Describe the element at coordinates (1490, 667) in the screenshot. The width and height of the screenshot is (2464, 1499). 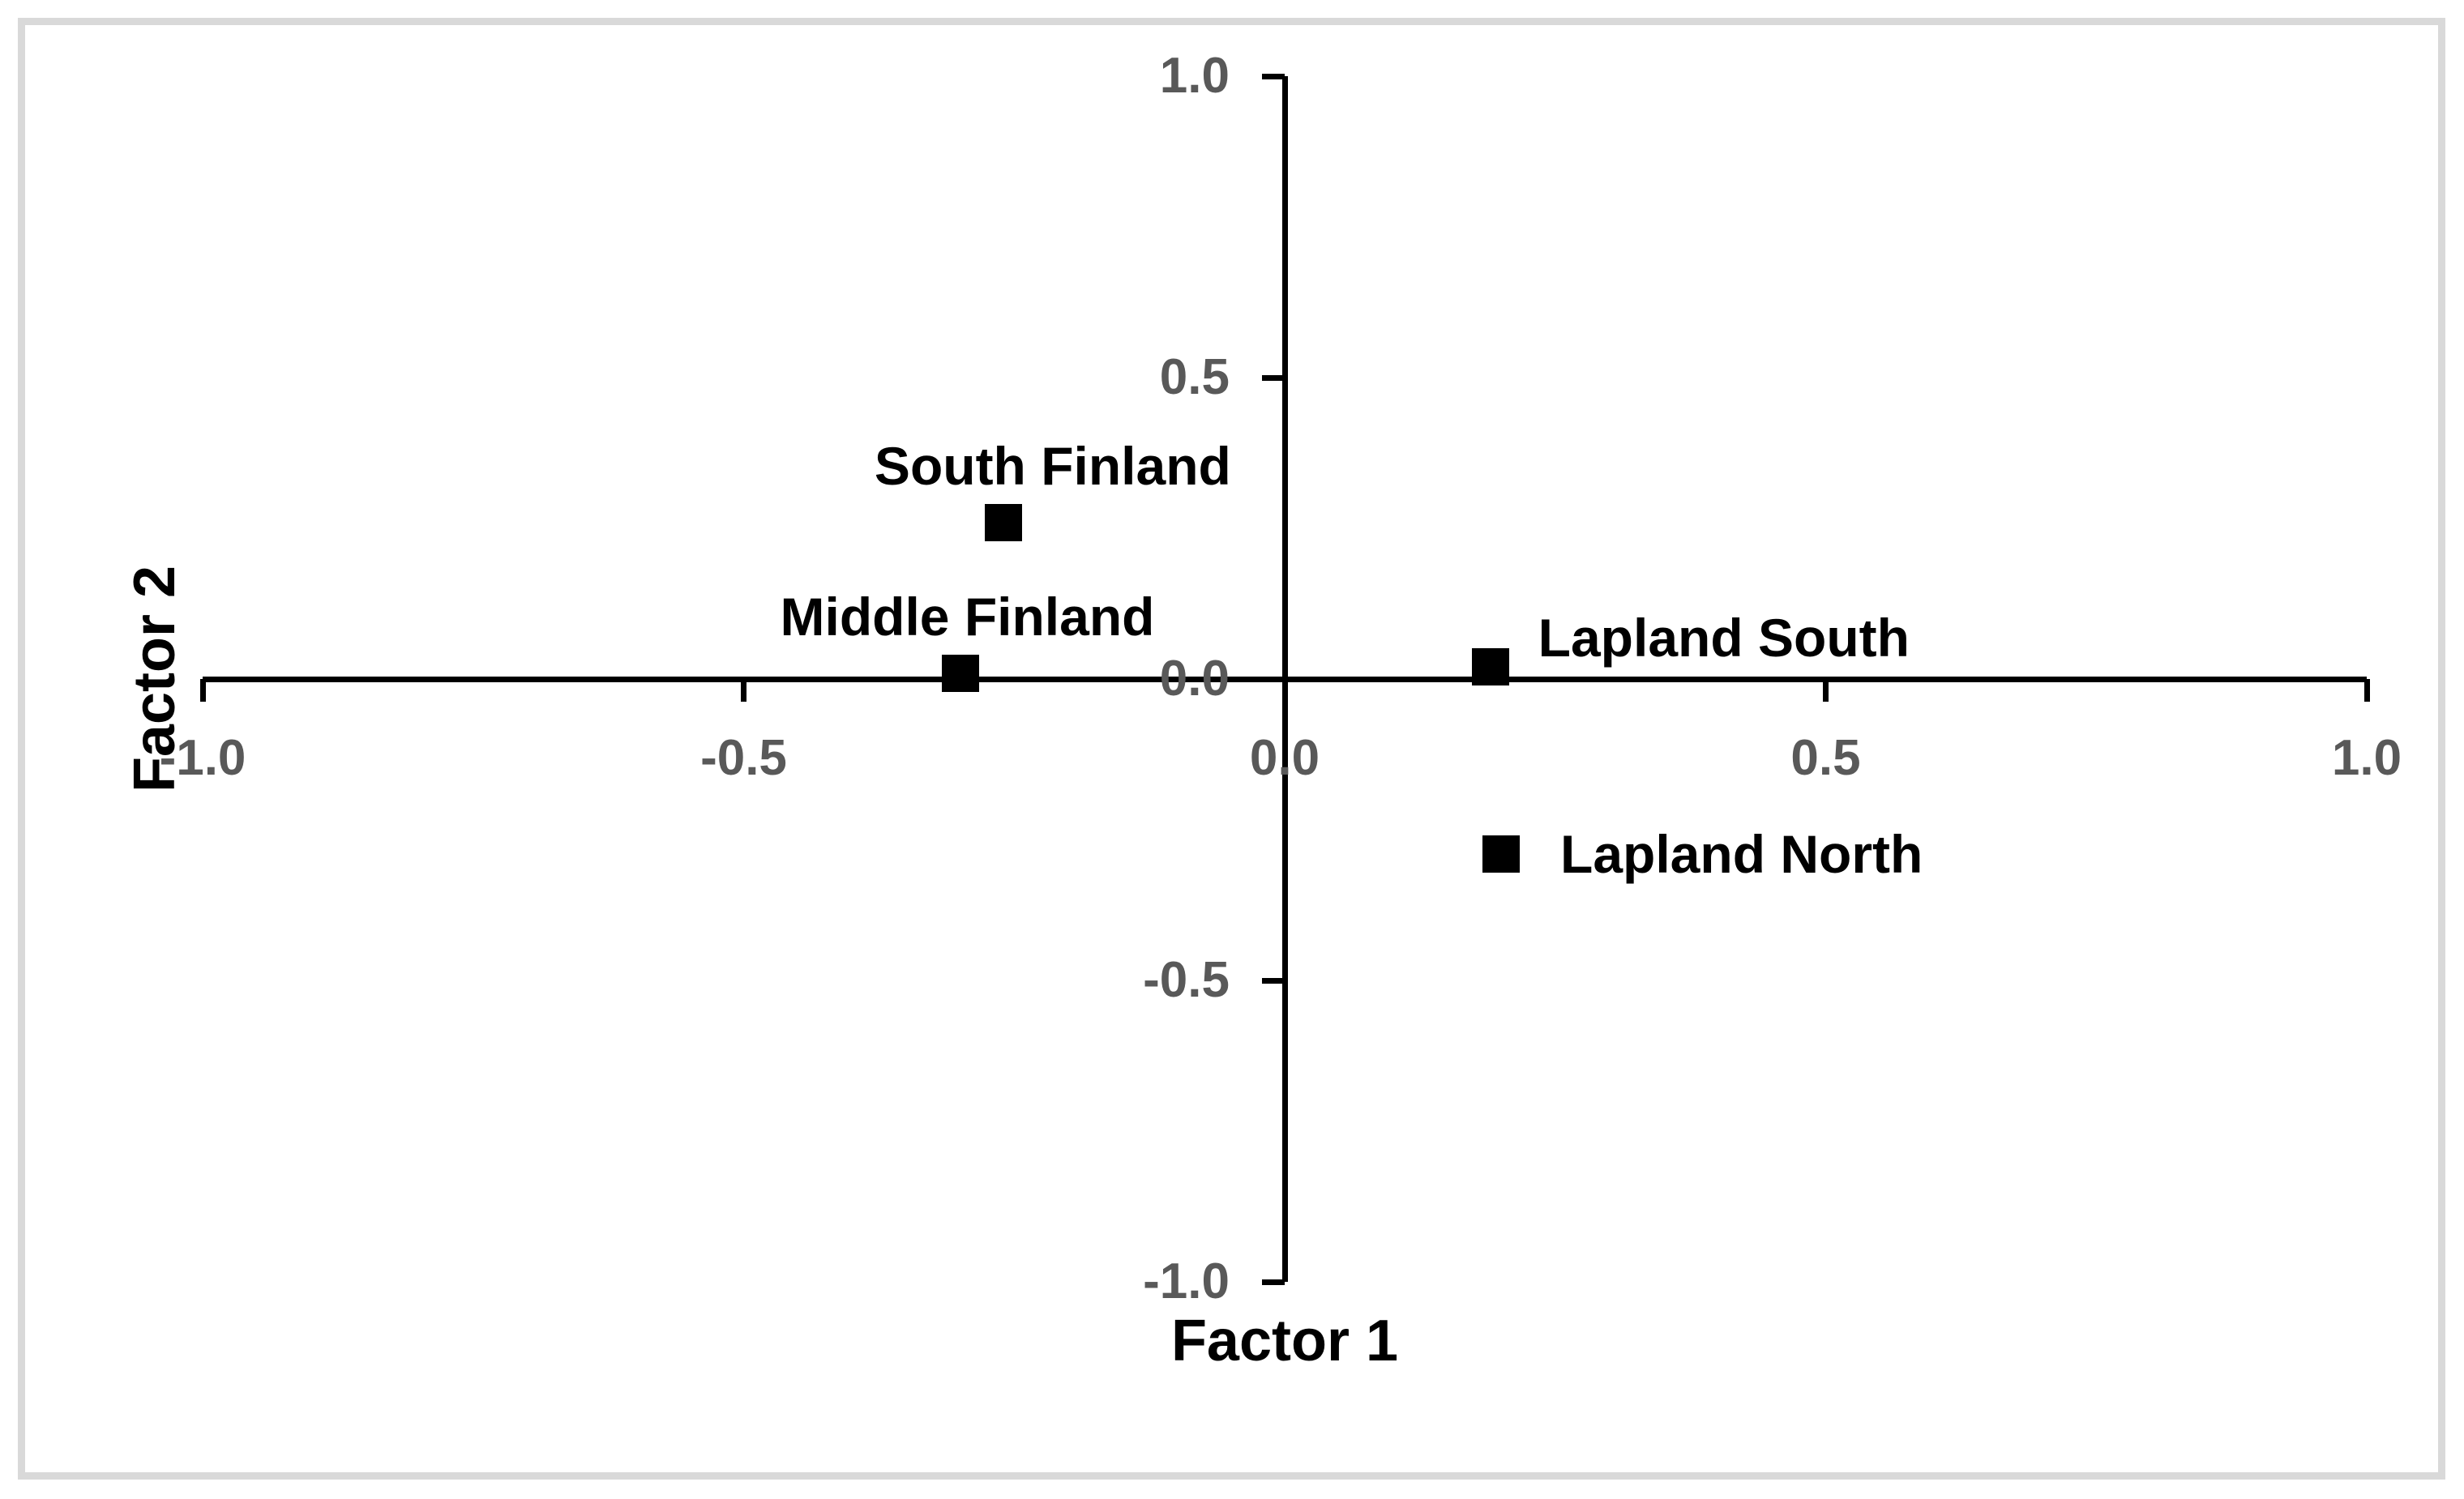
I see `data-point-marker-lapland-south` at that location.